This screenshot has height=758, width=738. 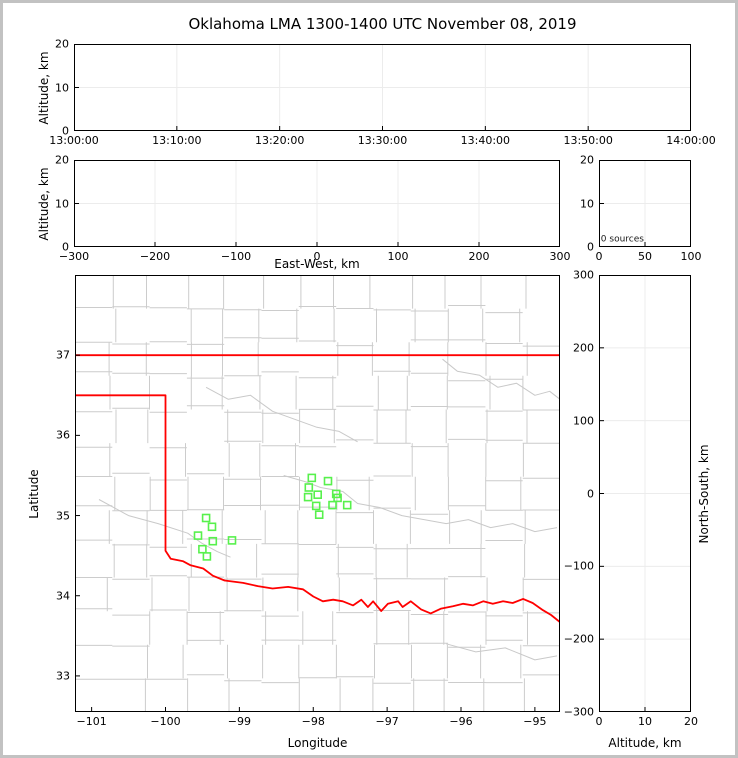 I want to click on tick-label-x: 0, so click(x=599, y=721).